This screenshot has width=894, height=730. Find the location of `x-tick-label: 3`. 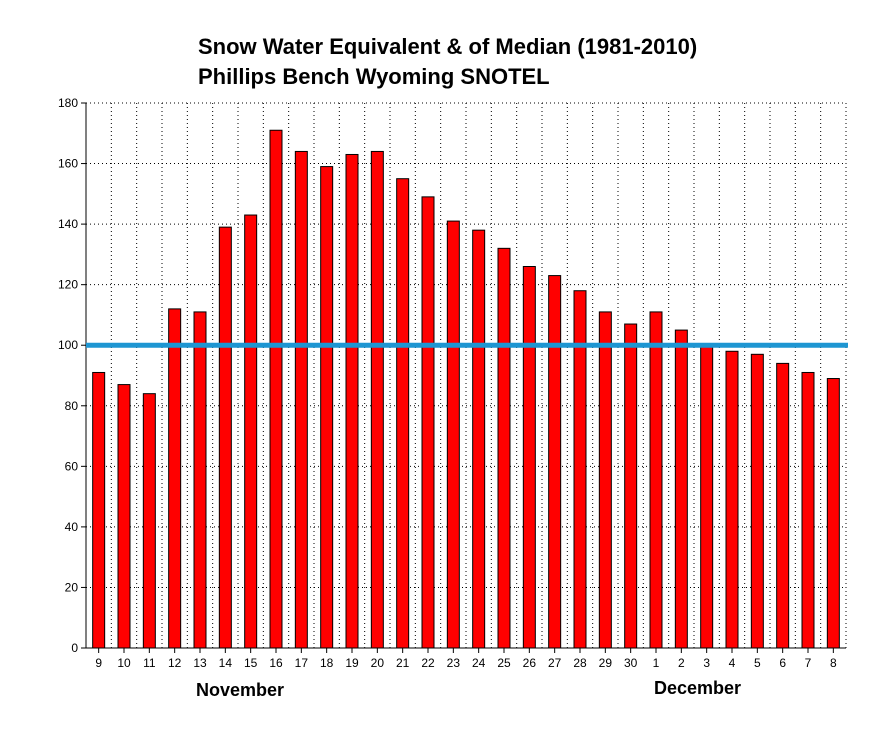

x-tick-label: 3 is located at coordinates (706, 663).